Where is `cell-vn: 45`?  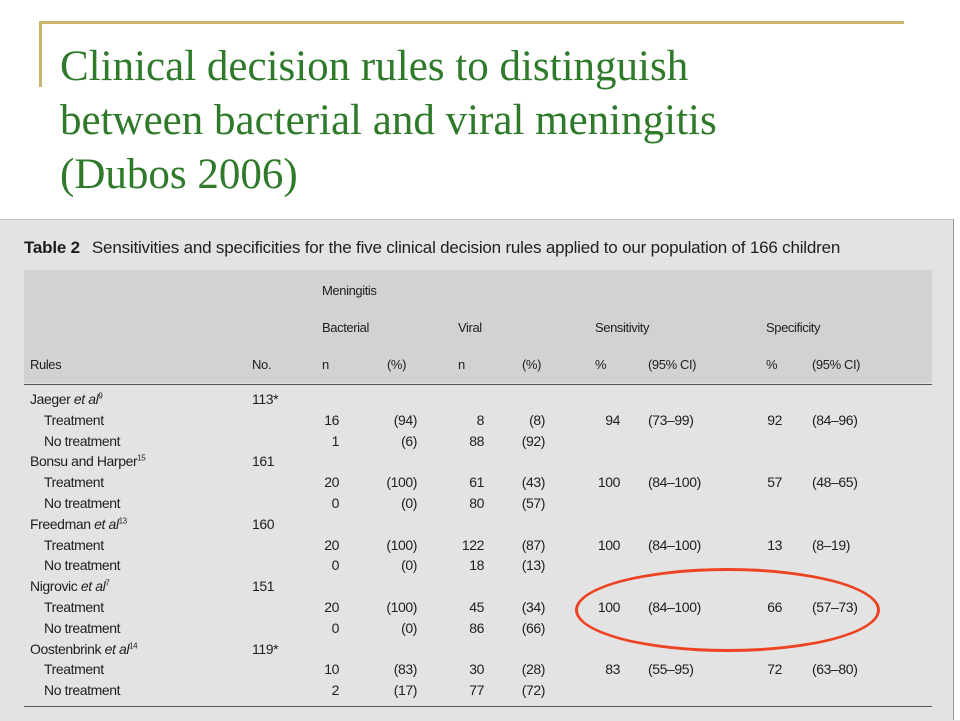 cell-vn: 45 is located at coordinates (476, 607).